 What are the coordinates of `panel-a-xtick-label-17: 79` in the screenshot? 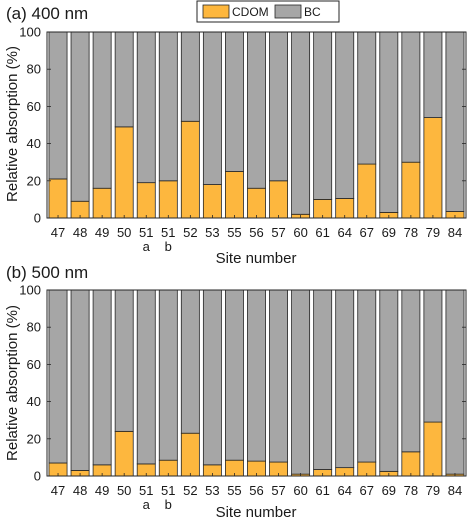 It's located at (433, 232).